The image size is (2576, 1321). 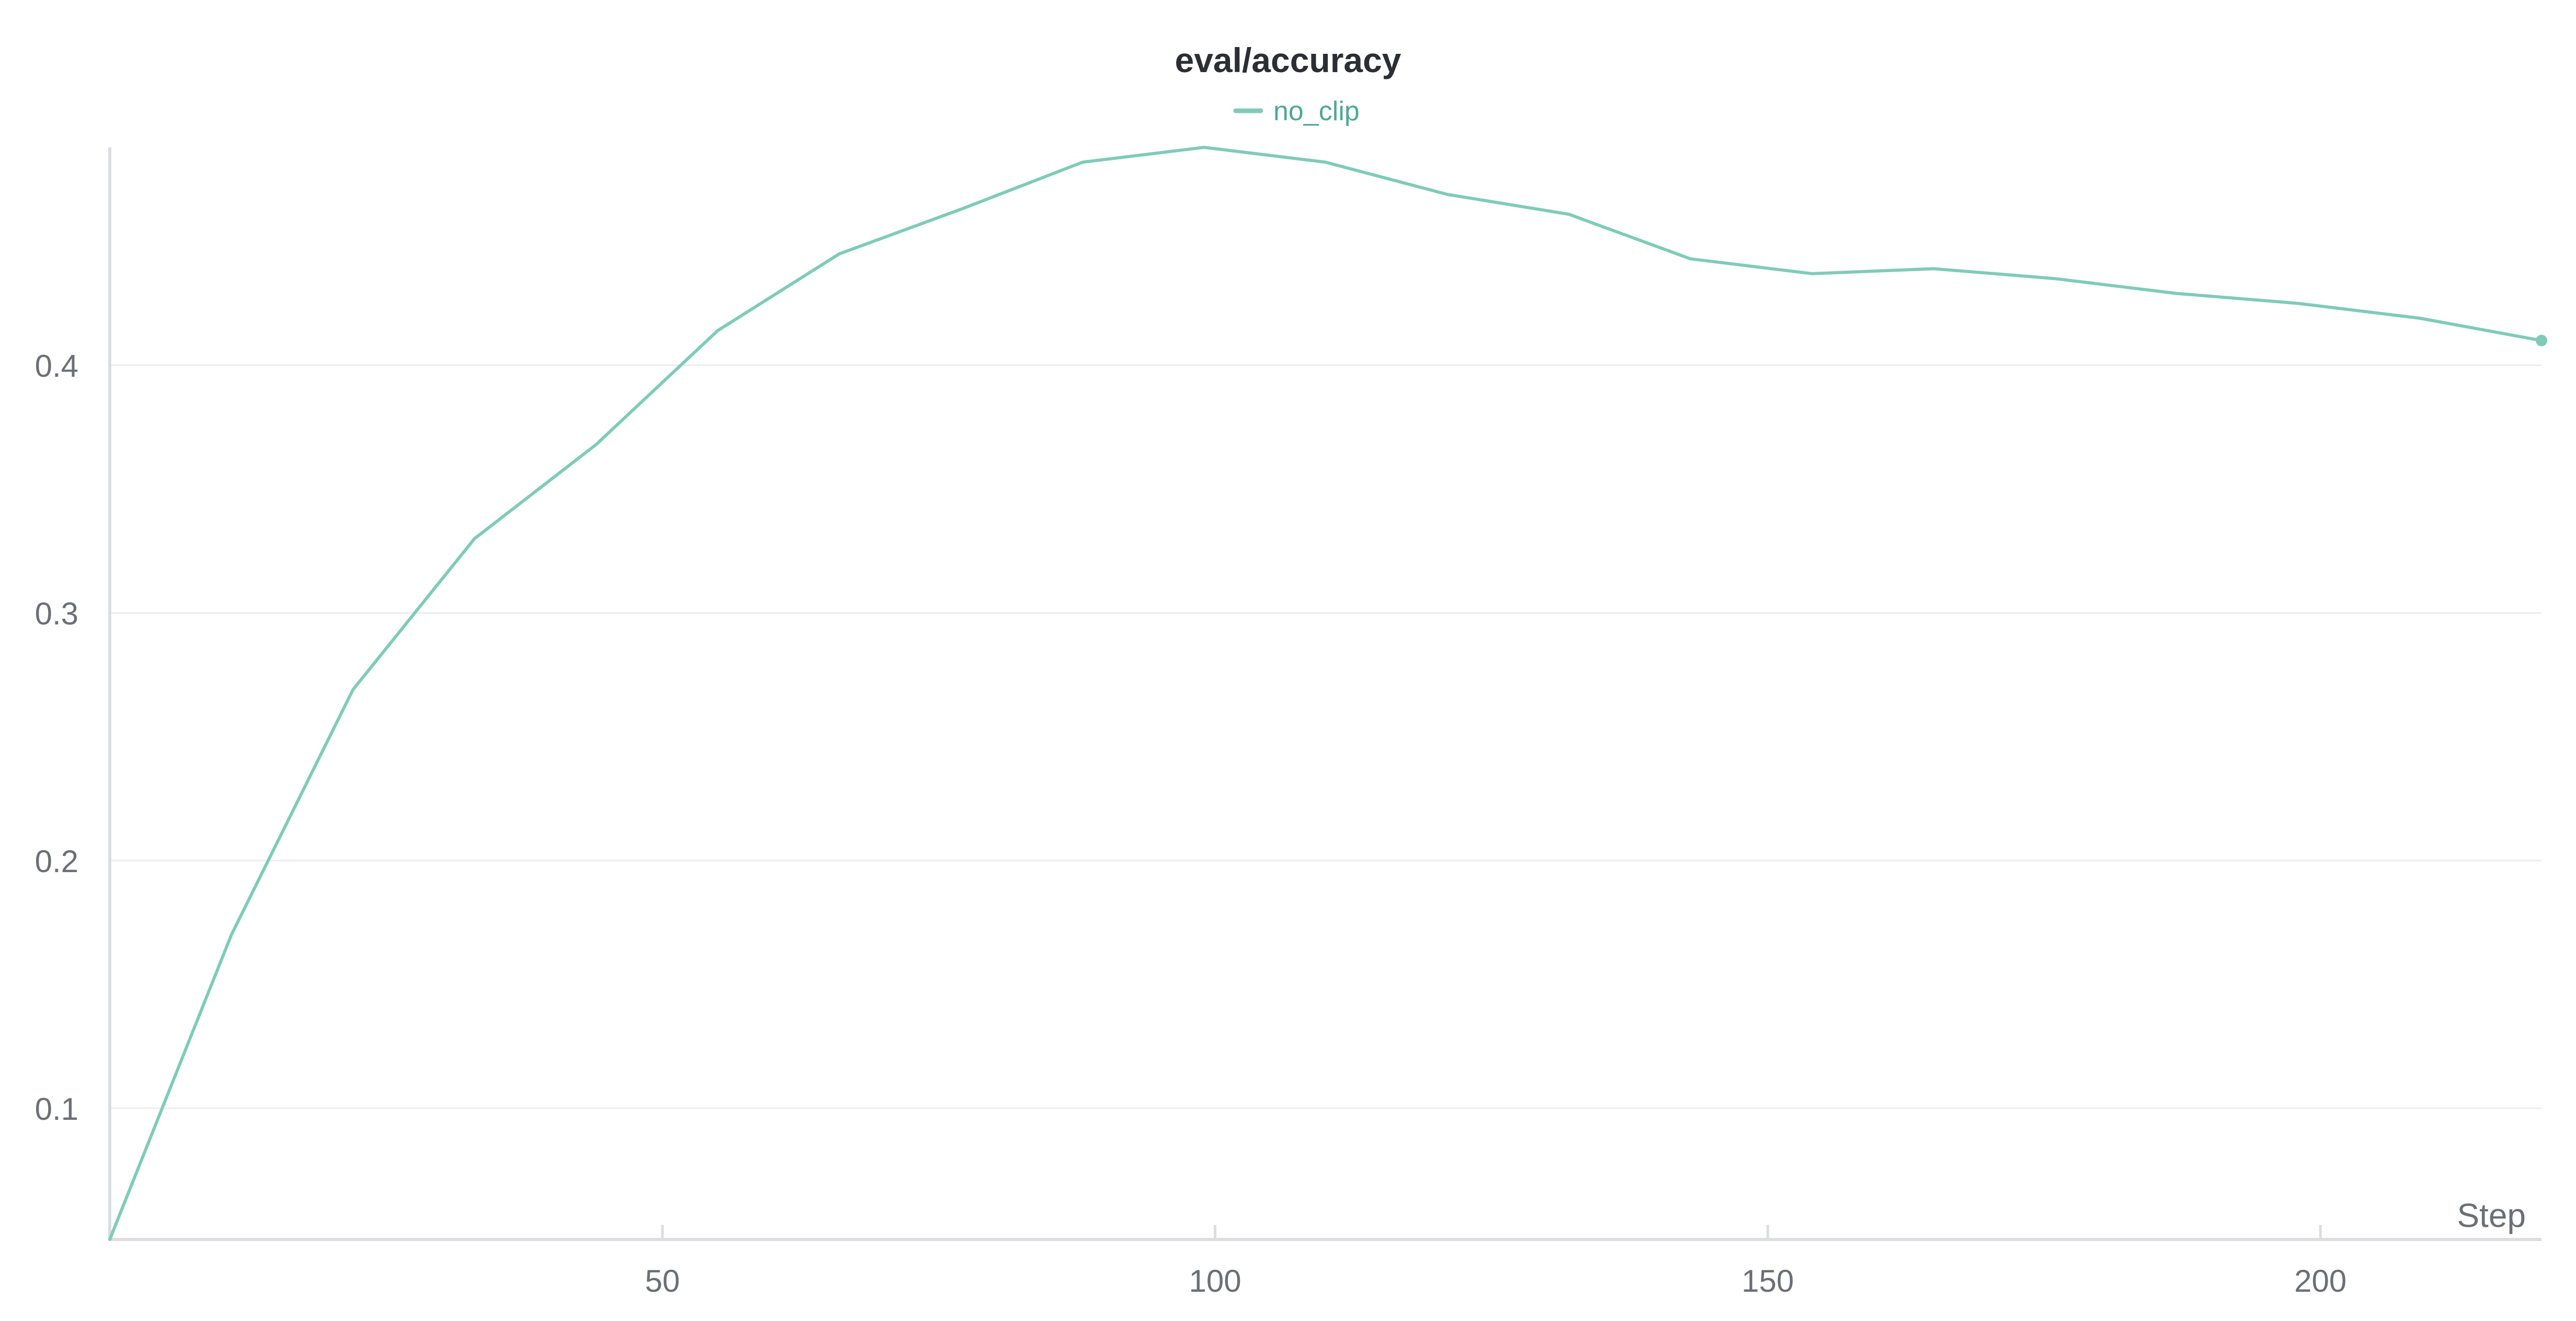 What do you see at coordinates (662, 1281) in the screenshot?
I see `x-tick-label: 50` at bounding box center [662, 1281].